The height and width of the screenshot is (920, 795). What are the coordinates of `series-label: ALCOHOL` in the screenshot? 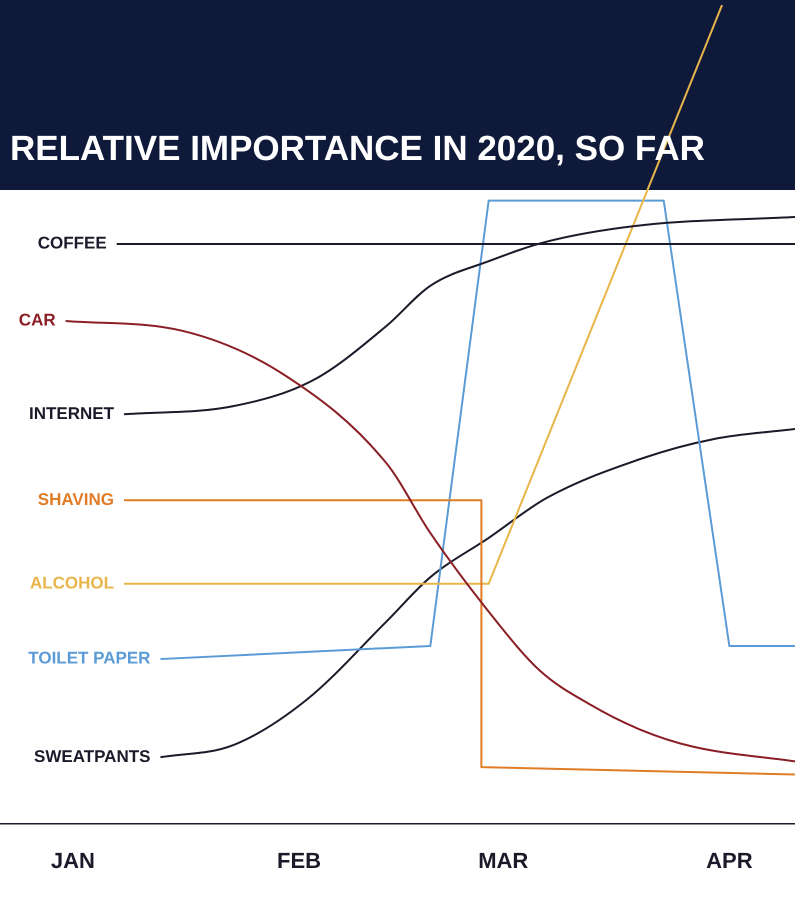 It's located at (72, 582).